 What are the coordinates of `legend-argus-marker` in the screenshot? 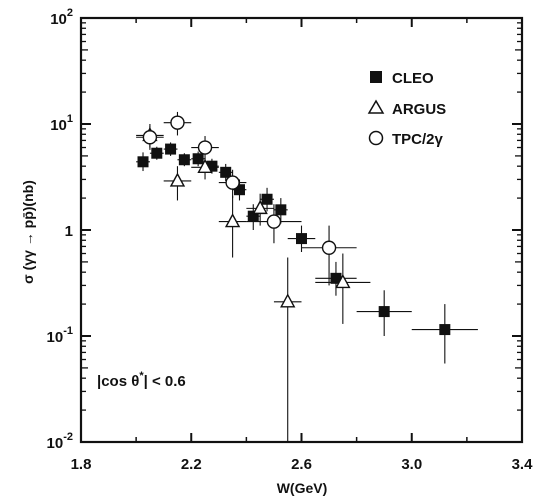 It's located at (376, 106).